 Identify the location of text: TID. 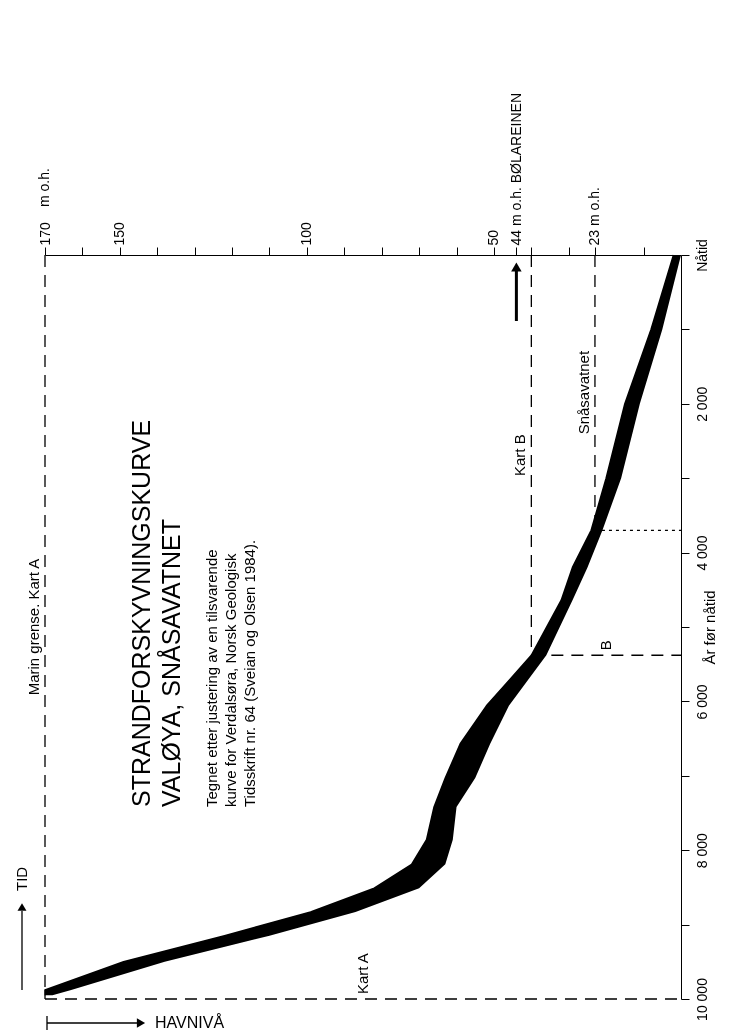
(21, 878).